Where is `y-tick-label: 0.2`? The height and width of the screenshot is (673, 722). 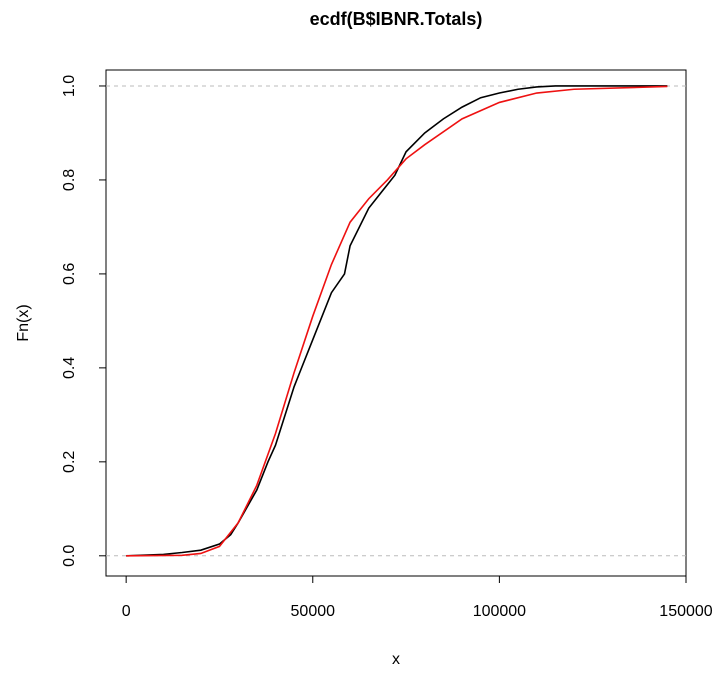
y-tick-label: 0.2 is located at coordinates (69, 462).